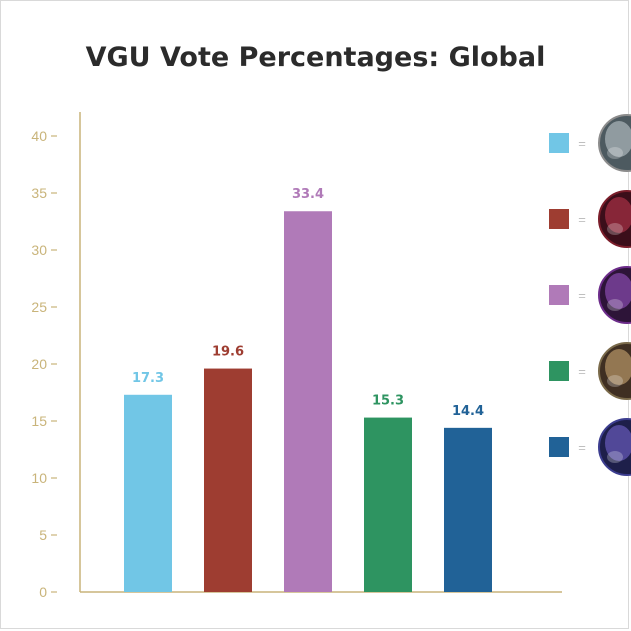  What do you see at coordinates (39, 193) in the screenshot?
I see `y-tick-label: 35` at bounding box center [39, 193].